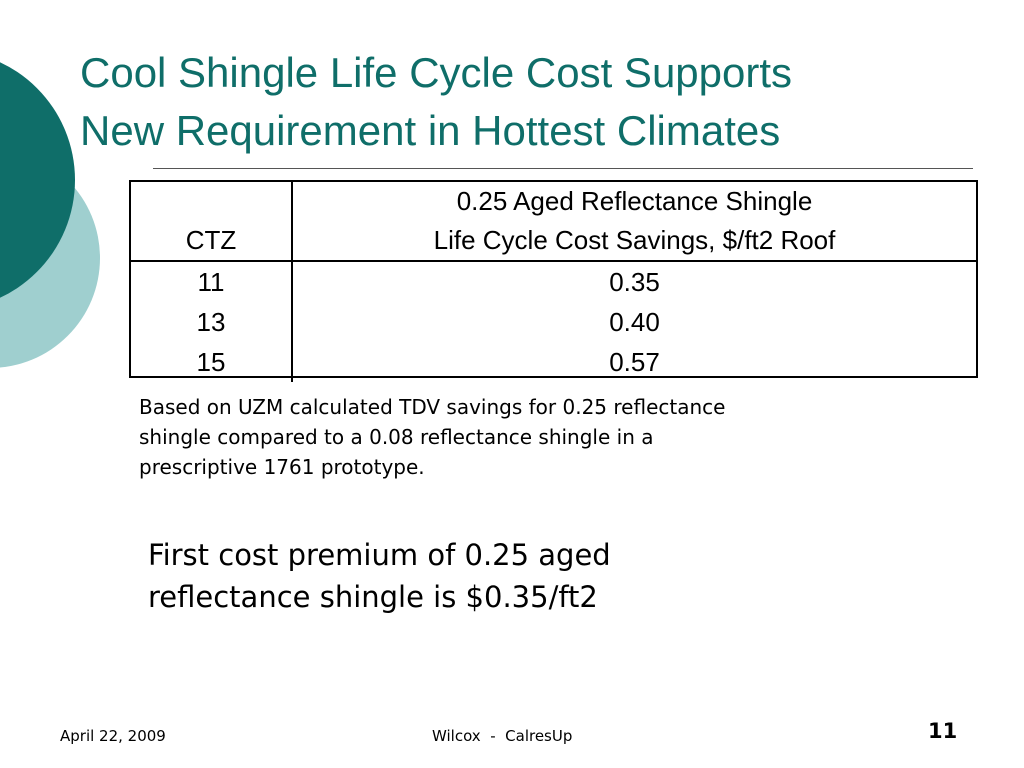  What do you see at coordinates (634, 362) in the screenshot?
I see `cell-savings: 0.57` at bounding box center [634, 362].